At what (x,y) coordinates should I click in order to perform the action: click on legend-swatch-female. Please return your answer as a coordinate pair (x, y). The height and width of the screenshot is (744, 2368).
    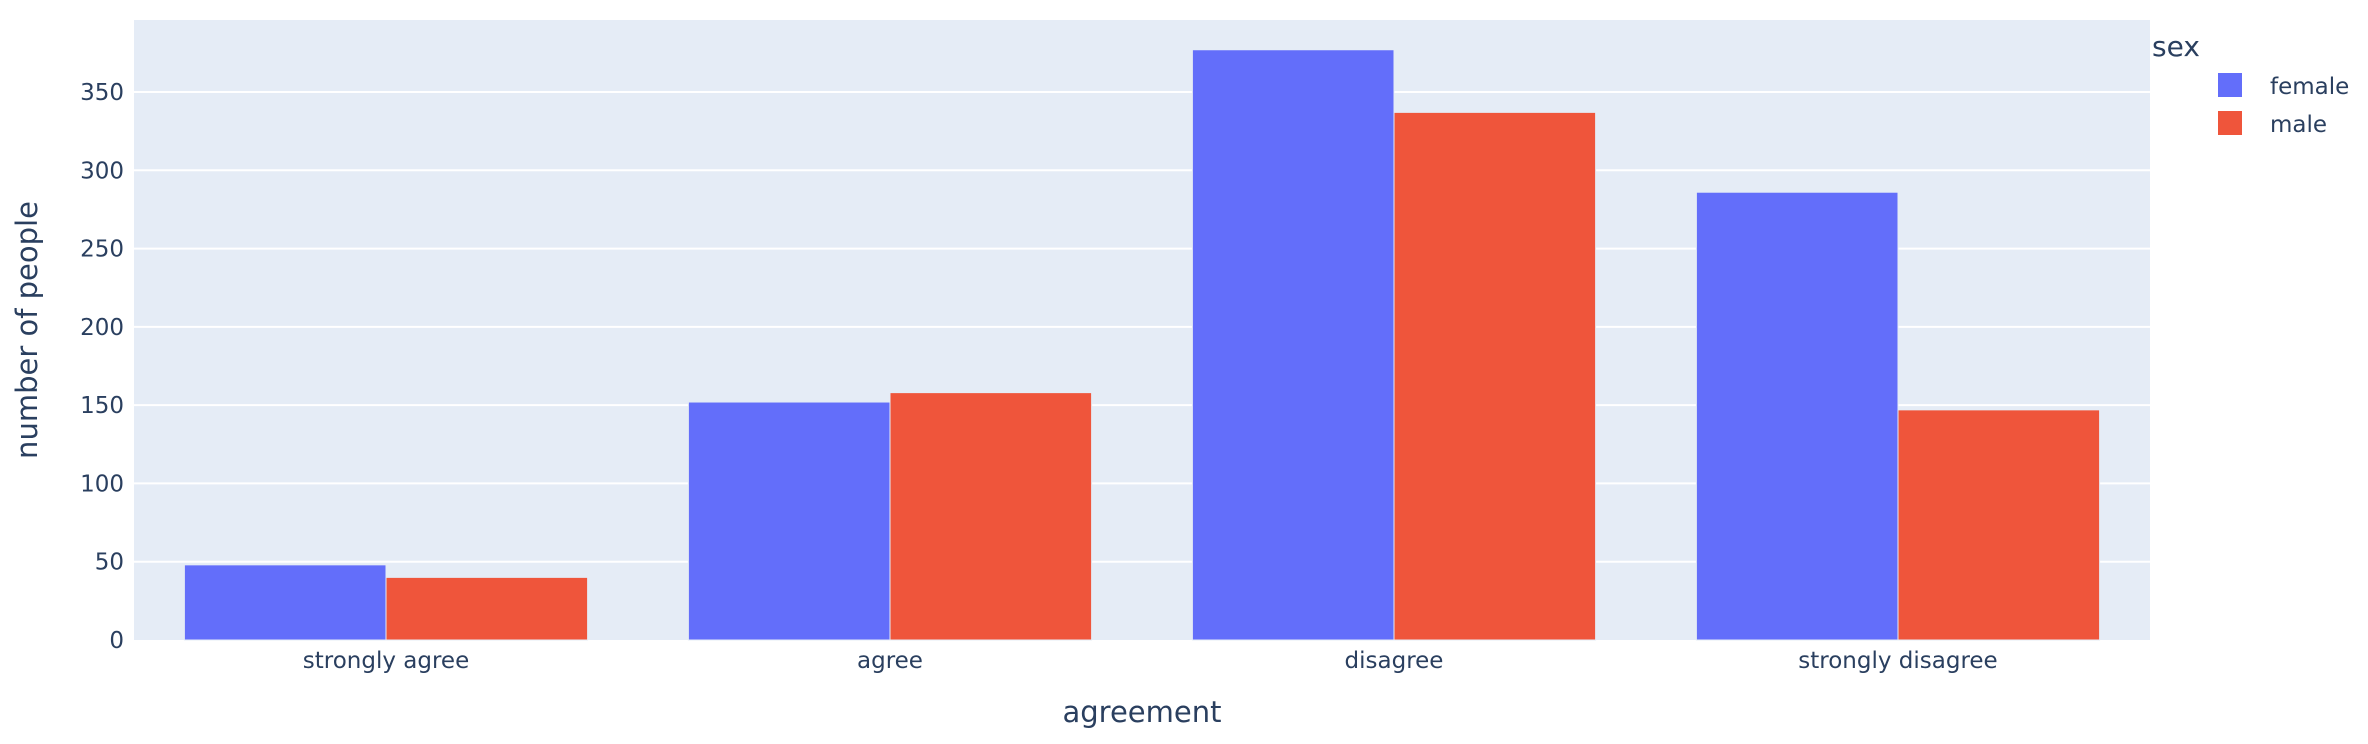
    Looking at the image, I should click on (2230, 85).